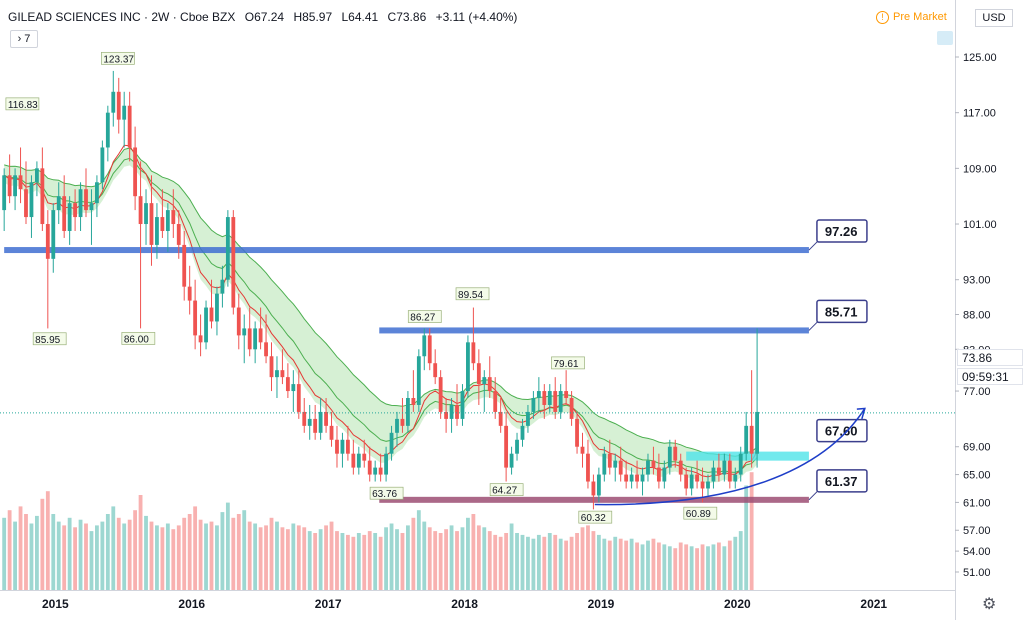 The width and height of the screenshot is (1024, 620). Describe the element at coordinates (504, 491) in the screenshot. I see `extreme-label: 64.27` at that location.